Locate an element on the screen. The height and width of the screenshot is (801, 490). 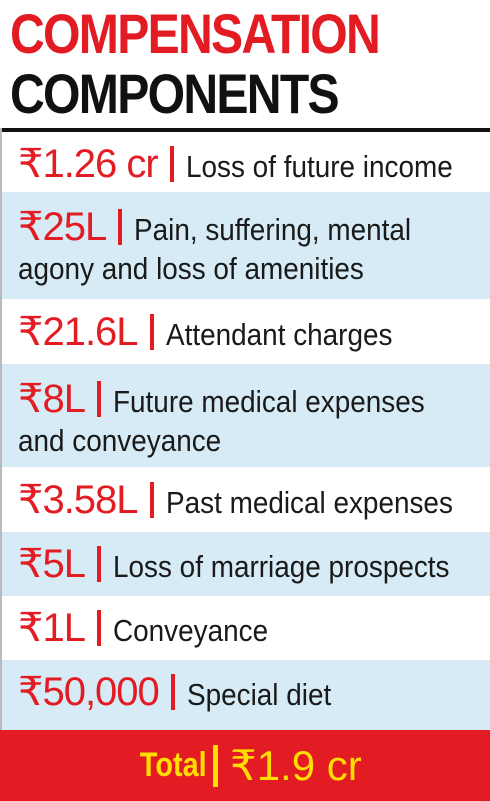
description: Pain, suffering, mental is located at coordinates (273, 229).